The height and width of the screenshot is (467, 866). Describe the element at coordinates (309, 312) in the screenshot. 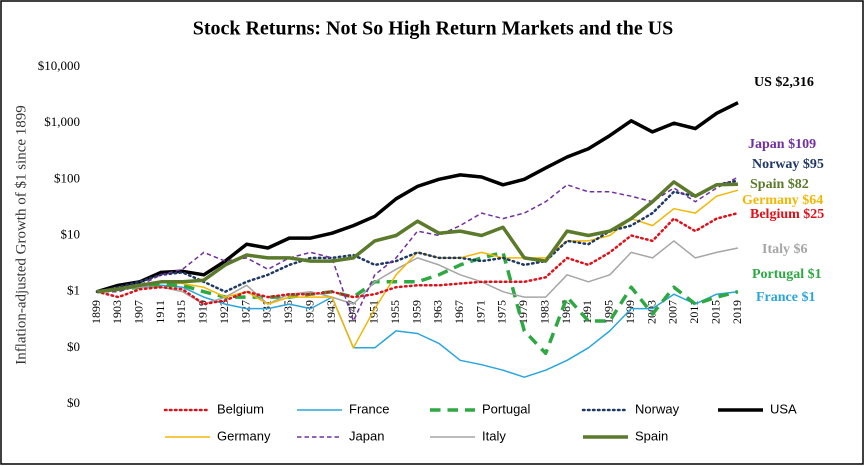

I see `x-tick-label: 1939` at that location.